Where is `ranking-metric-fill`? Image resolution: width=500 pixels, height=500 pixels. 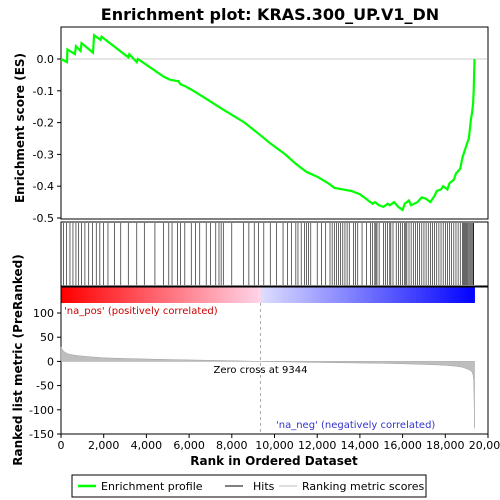 ranking-metric-fill is located at coordinates (267, 387).